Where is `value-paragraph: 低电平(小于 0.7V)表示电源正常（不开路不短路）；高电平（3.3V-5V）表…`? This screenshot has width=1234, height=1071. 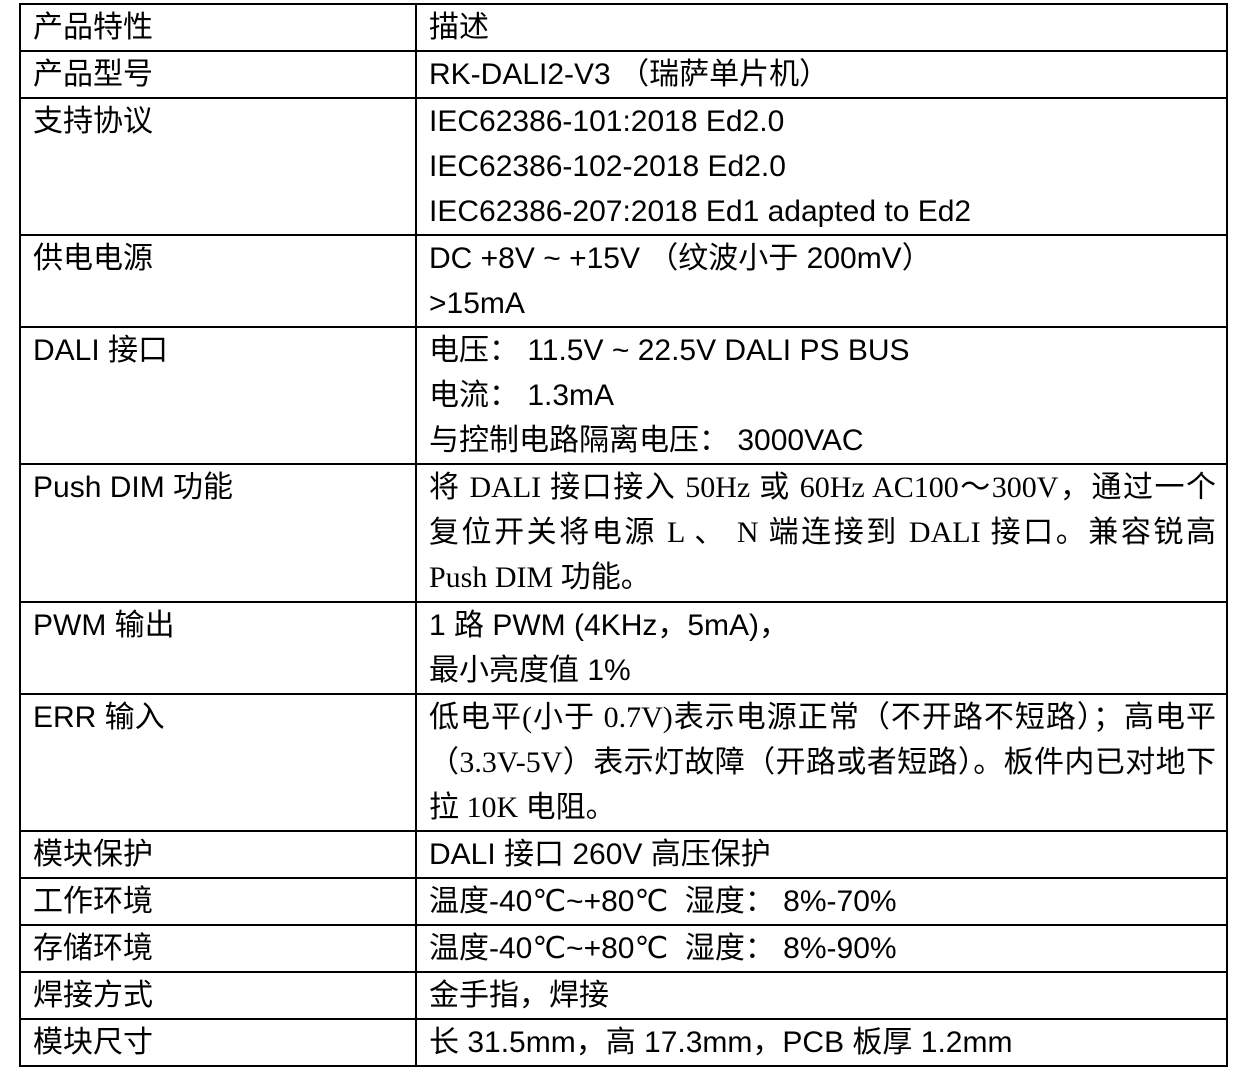
value-paragraph: 低电平(小于 0.7V)表示电源正常（不开路不短路）；高电平（3.3V-5V）表… is located at coordinates (822, 762).